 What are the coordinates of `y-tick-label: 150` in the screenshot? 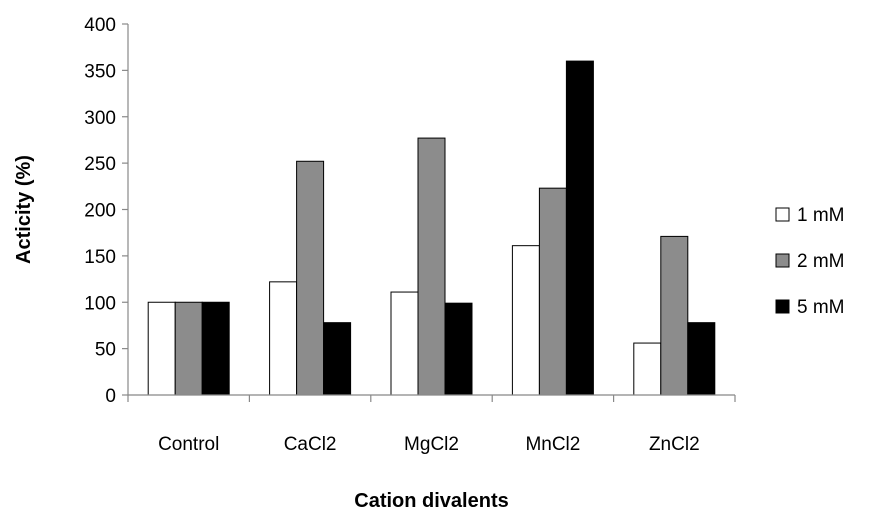 It's located at (100, 257).